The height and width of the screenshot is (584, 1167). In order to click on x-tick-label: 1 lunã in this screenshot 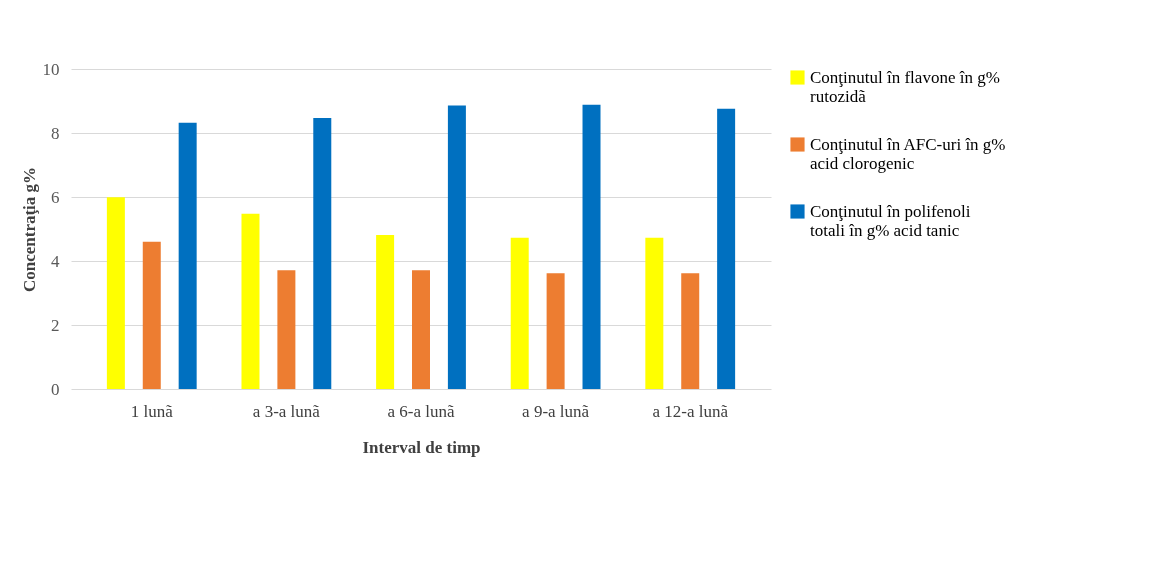, I will do `click(152, 411)`.